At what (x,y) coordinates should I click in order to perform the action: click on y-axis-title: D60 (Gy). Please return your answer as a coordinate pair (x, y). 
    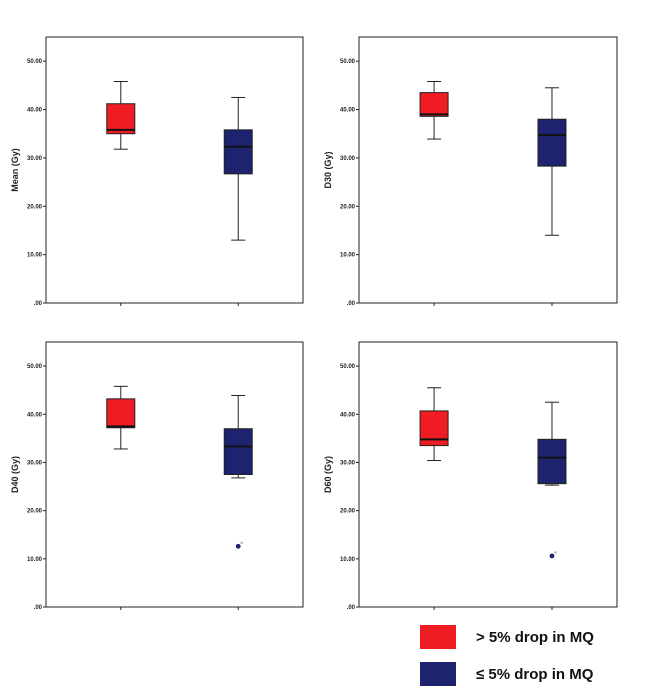
    Looking at the image, I should click on (328, 474).